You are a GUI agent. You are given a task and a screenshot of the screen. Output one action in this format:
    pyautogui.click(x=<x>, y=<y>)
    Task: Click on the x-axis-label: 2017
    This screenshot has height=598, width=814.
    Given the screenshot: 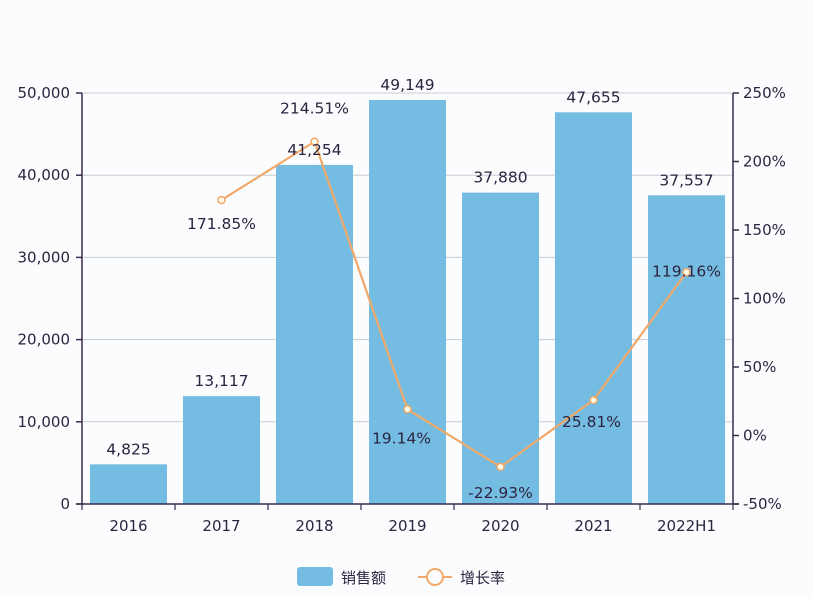 What is the action you would take?
    pyautogui.click(x=221, y=526)
    